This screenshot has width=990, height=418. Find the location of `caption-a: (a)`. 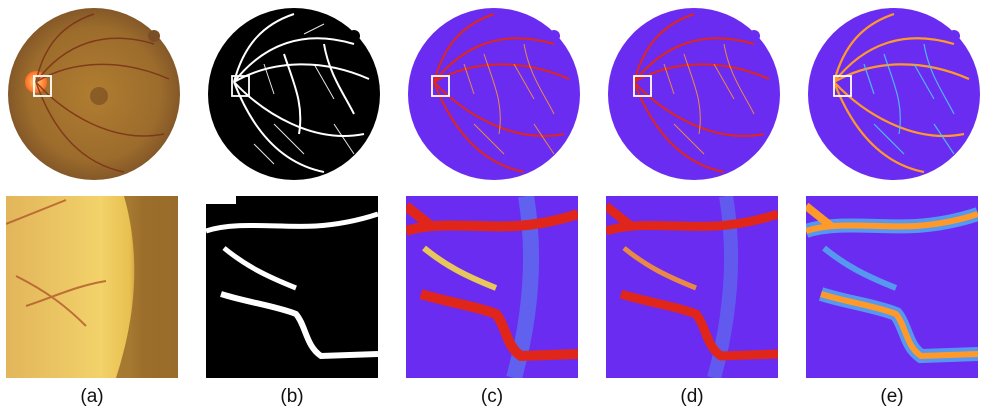

caption-a: (a) is located at coordinates (92, 396).